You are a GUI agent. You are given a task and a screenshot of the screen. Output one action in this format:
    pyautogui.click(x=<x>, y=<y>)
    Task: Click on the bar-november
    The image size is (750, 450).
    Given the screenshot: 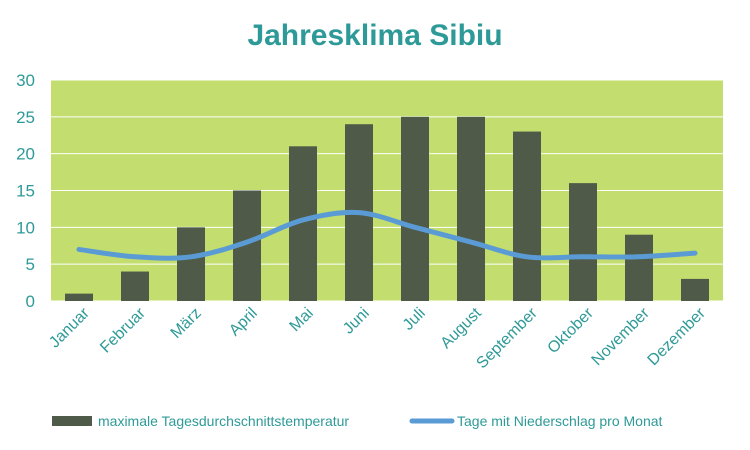 What is the action you would take?
    pyautogui.click(x=639, y=267)
    